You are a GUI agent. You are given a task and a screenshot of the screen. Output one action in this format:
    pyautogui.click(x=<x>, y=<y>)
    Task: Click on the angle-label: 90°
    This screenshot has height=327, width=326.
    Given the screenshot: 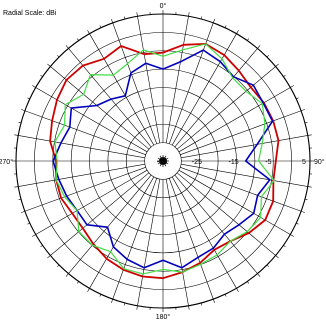 What is the action you would take?
    pyautogui.click(x=319, y=162)
    